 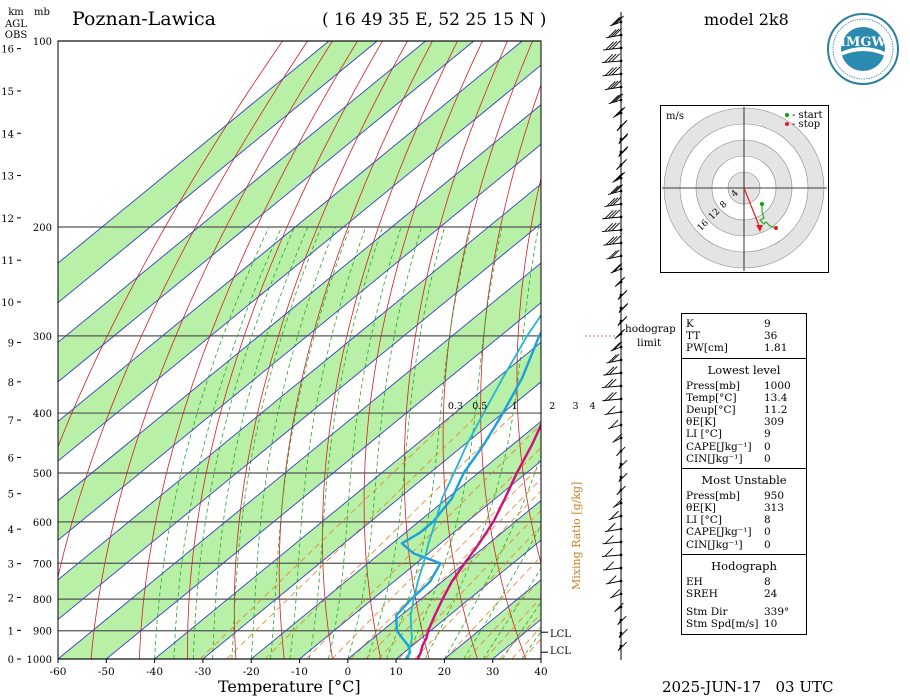 What do you see at coordinates (744, 334) in the screenshot?
I see `indices-top: K 9 TT 36 PW[cm] 1.81` at bounding box center [744, 334].